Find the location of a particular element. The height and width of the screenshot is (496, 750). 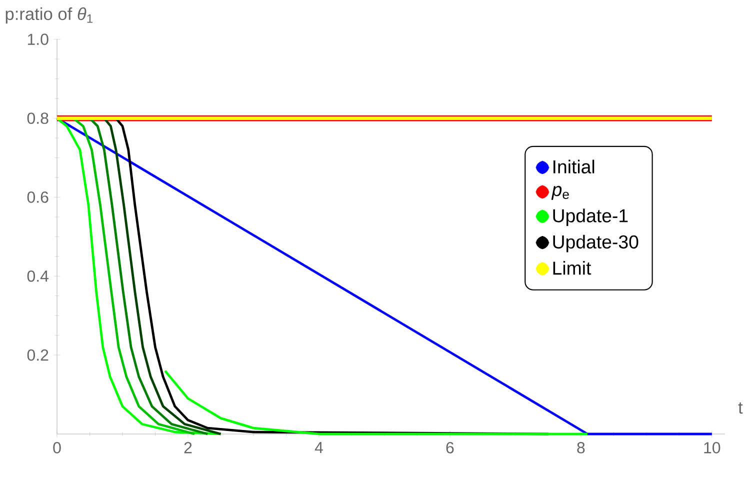

x-axis-title: t is located at coordinates (740, 408).